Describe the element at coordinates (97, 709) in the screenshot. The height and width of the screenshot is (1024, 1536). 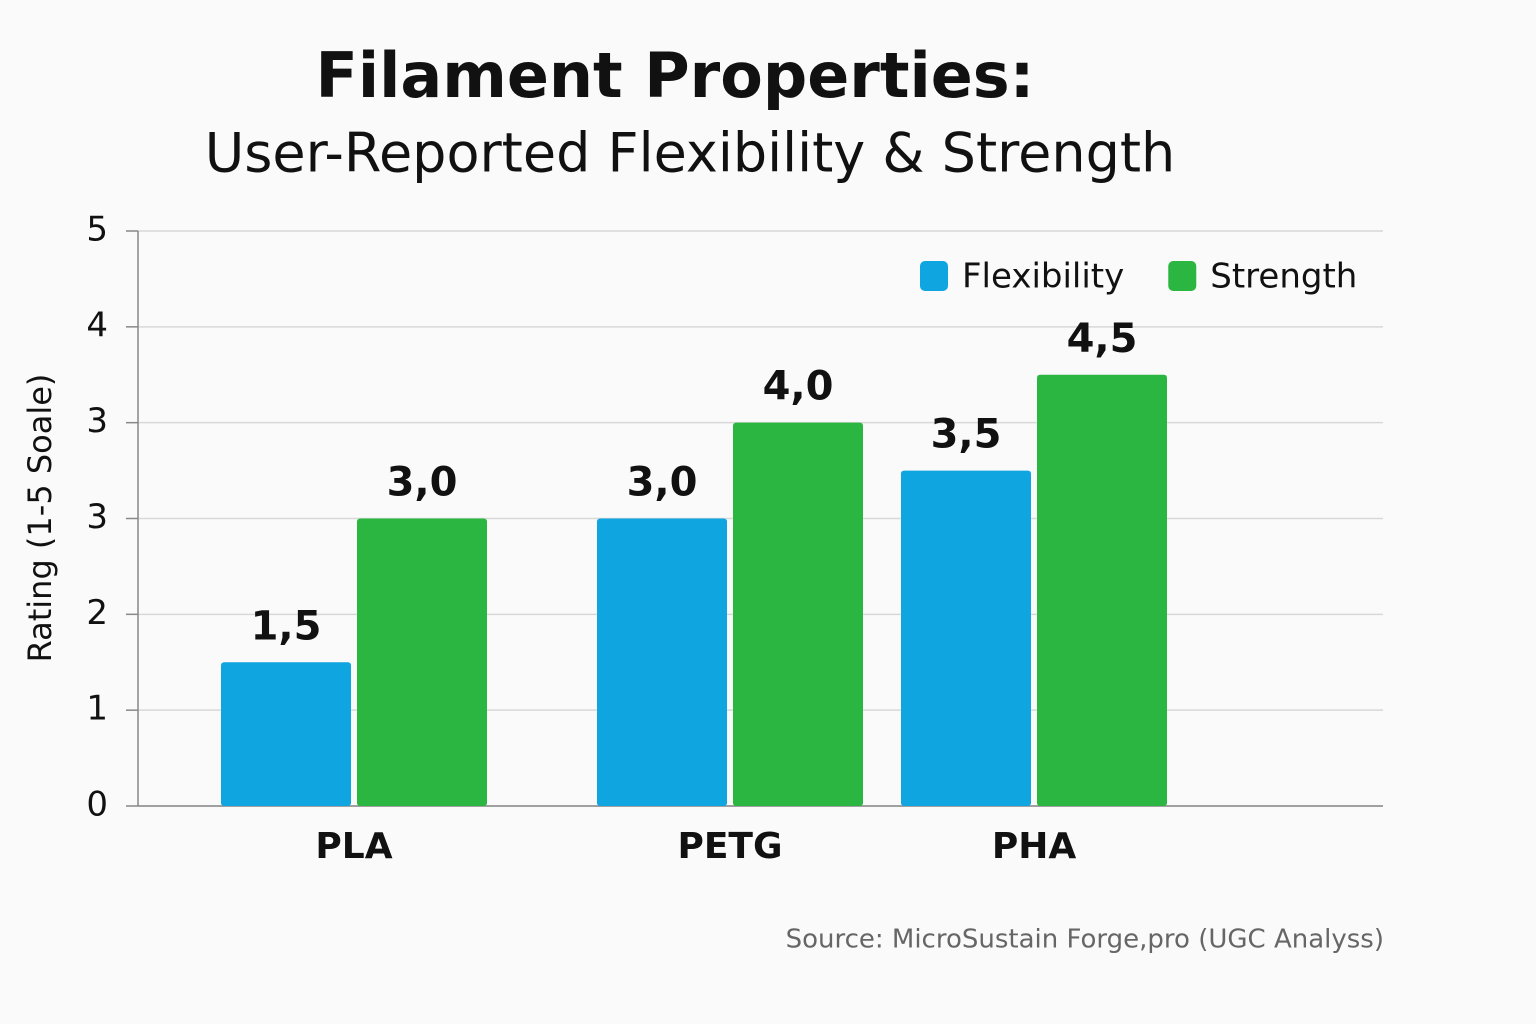
I see `y-tick-label: 1` at that location.